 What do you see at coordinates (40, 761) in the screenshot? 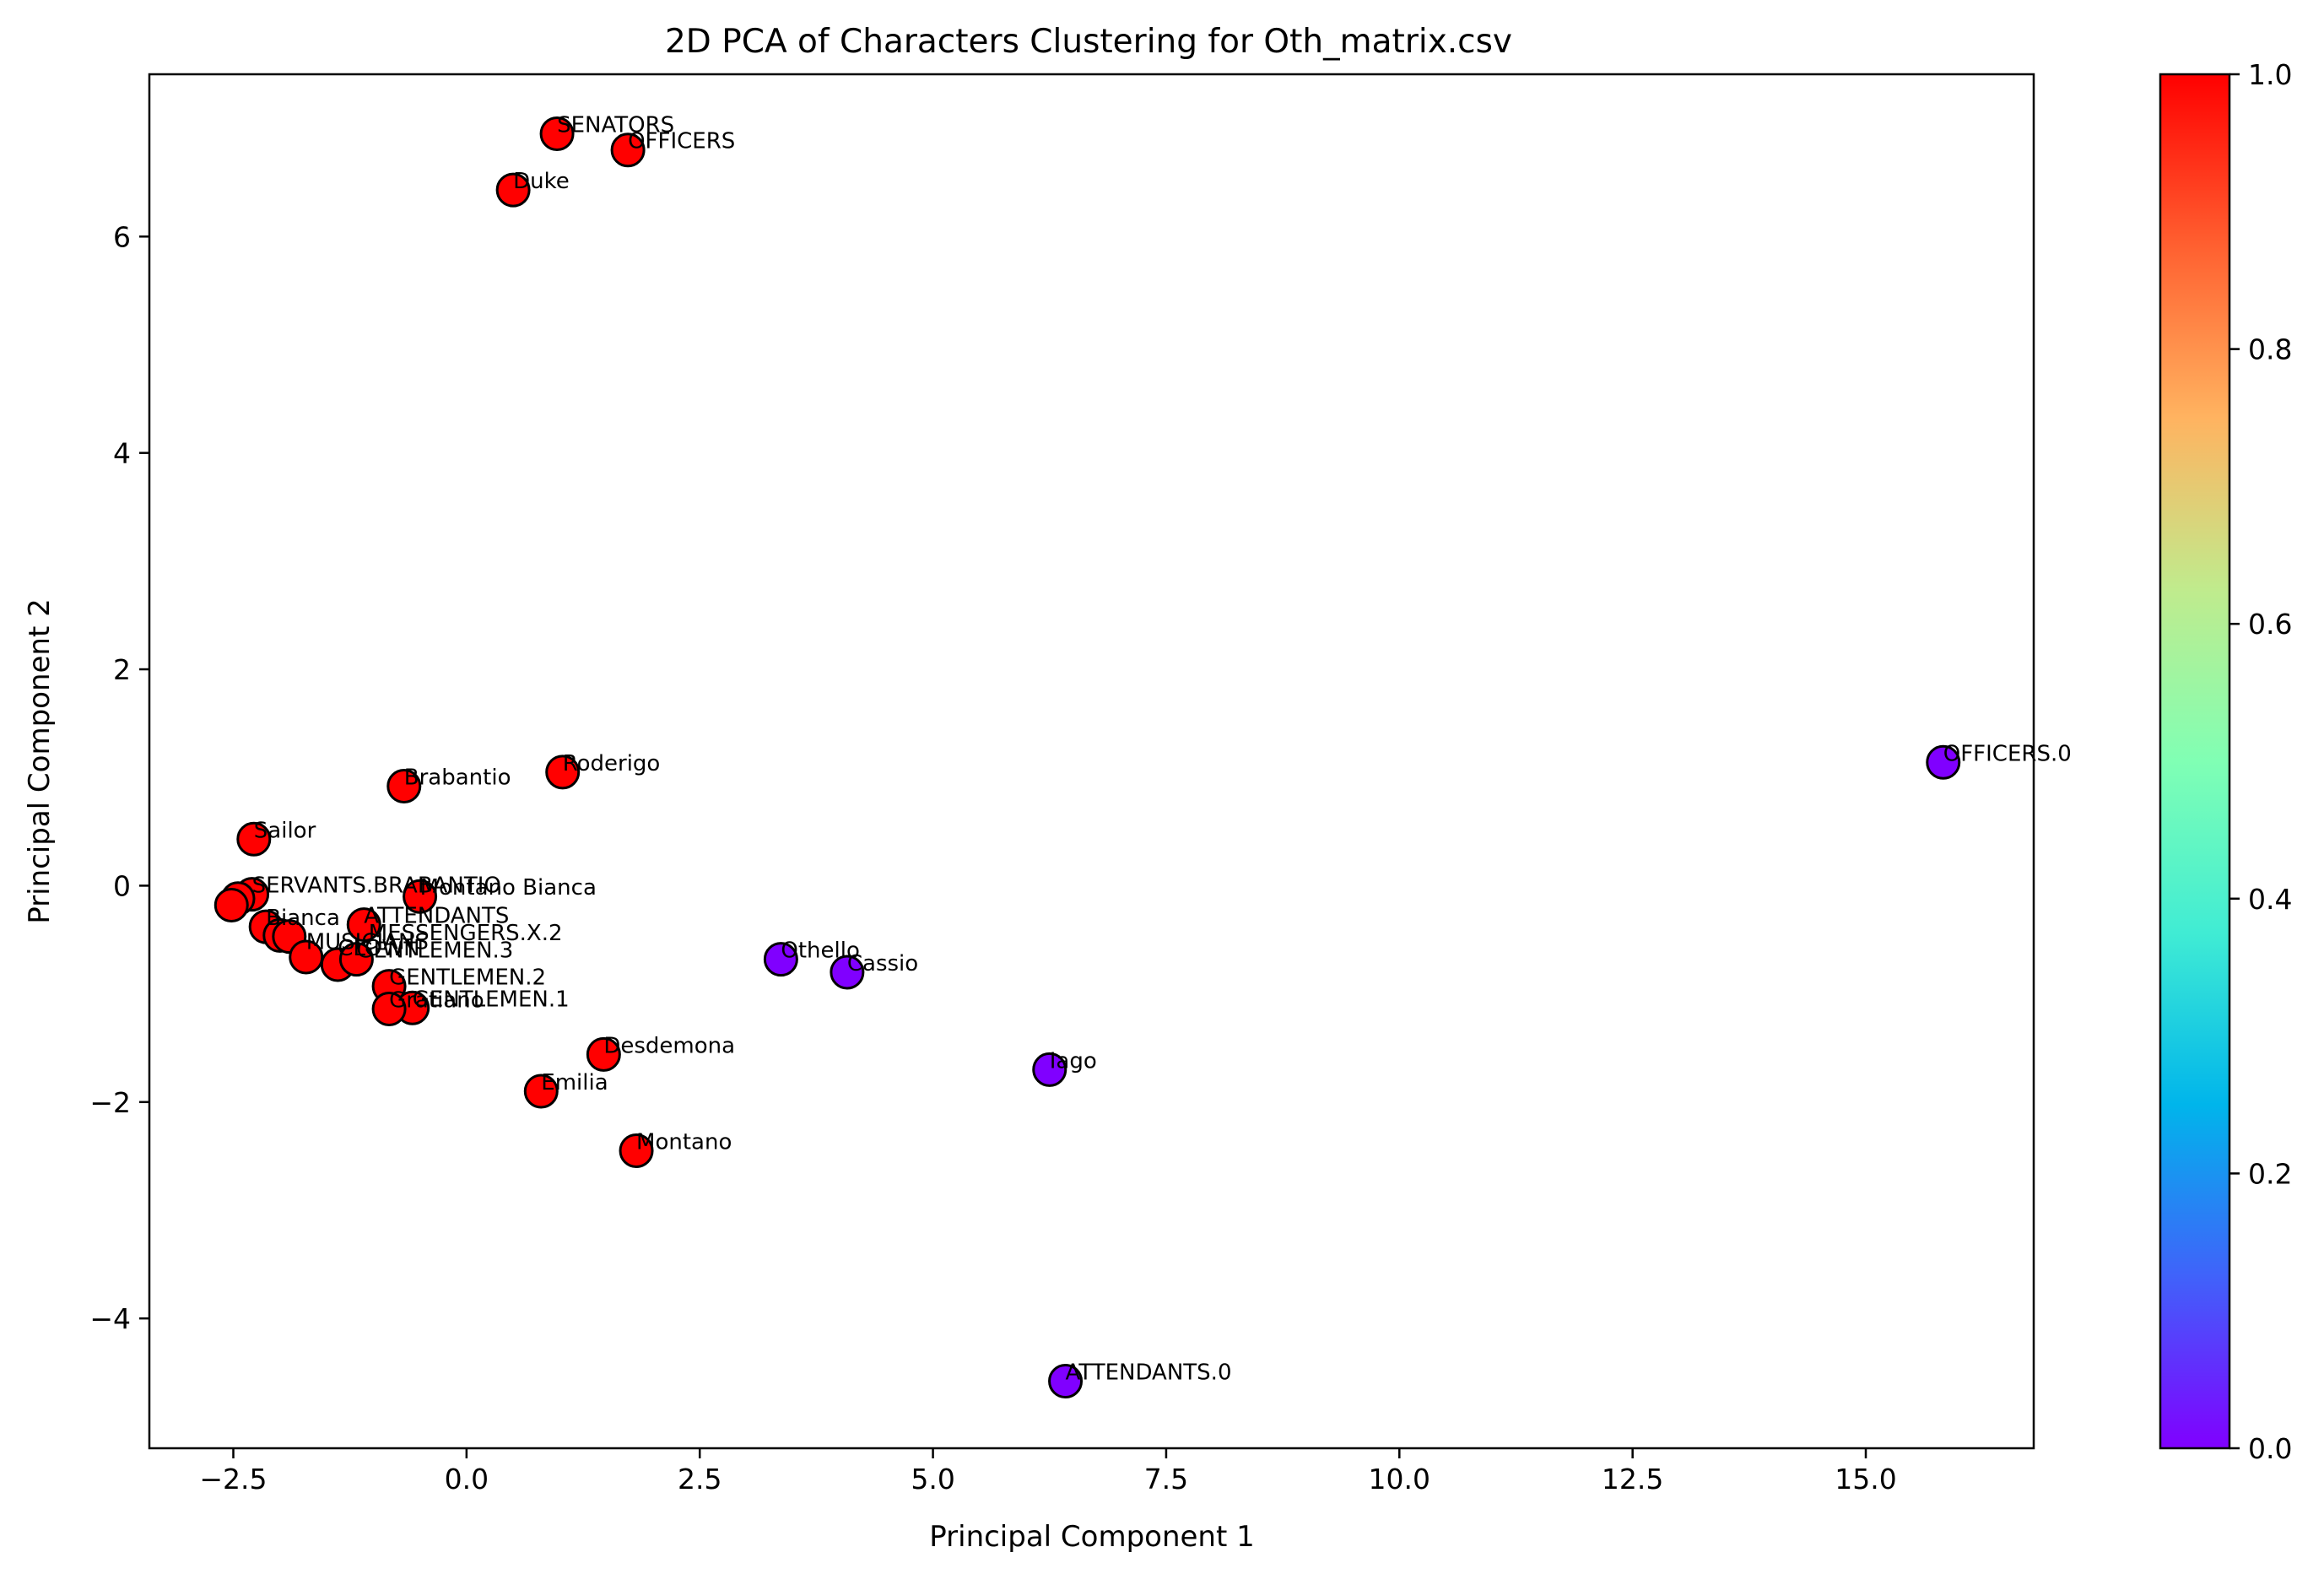
I see `y-axis-label: Principal Component 2` at bounding box center [40, 761].